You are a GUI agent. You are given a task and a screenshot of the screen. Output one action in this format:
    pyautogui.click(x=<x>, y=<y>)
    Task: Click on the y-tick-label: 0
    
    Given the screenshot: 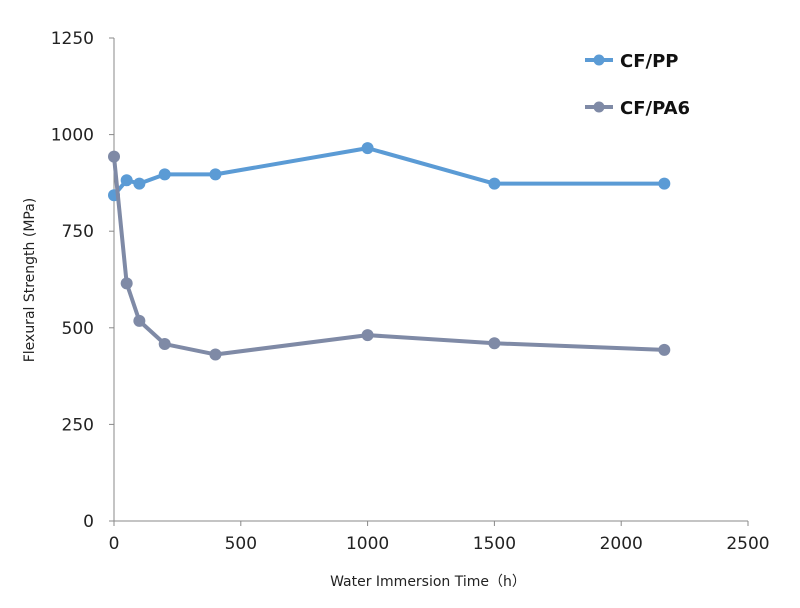 What is the action you would take?
    pyautogui.click(x=88, y=522)
    